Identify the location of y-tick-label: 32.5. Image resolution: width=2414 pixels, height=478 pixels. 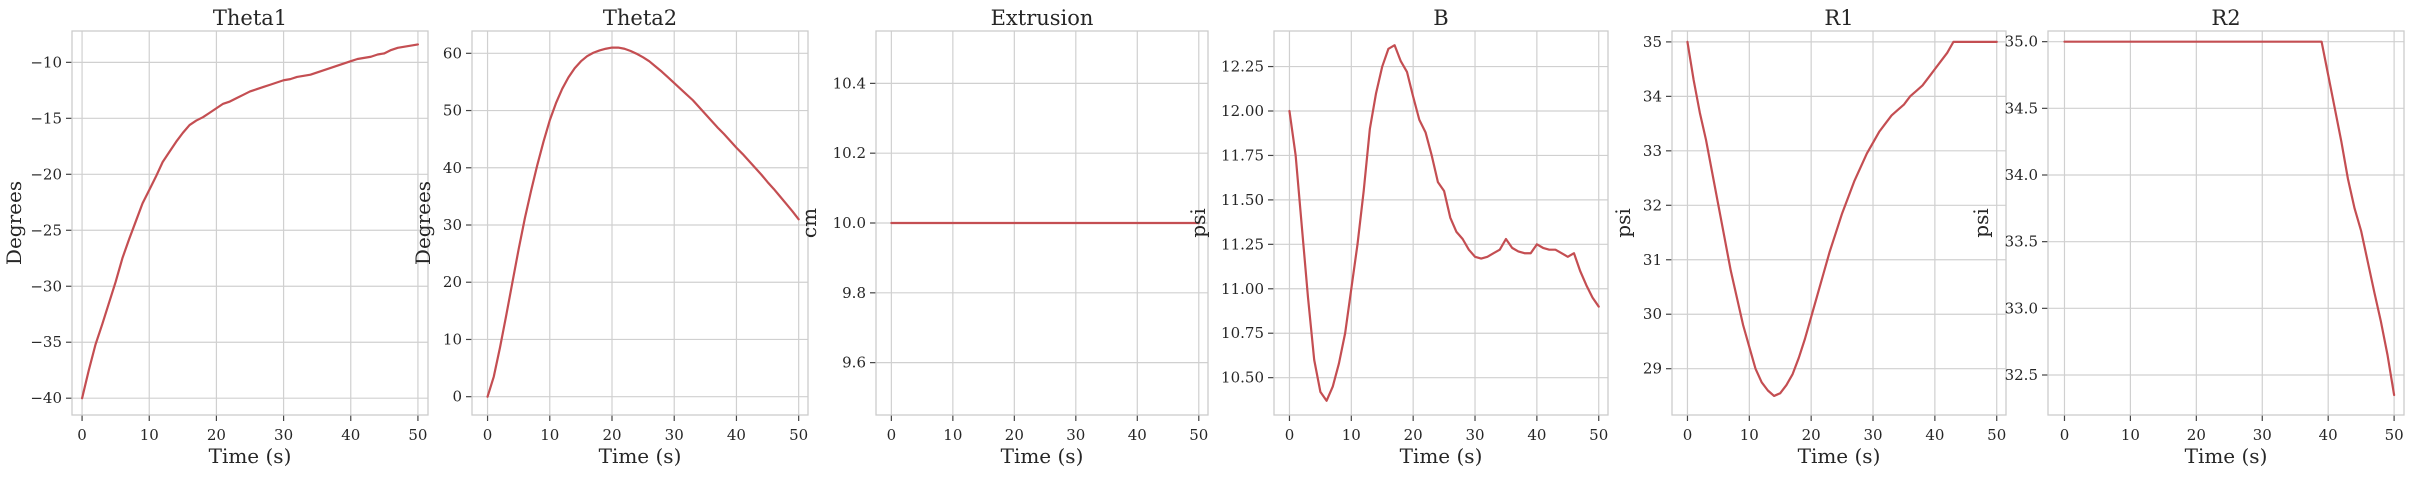
(2021, 375).